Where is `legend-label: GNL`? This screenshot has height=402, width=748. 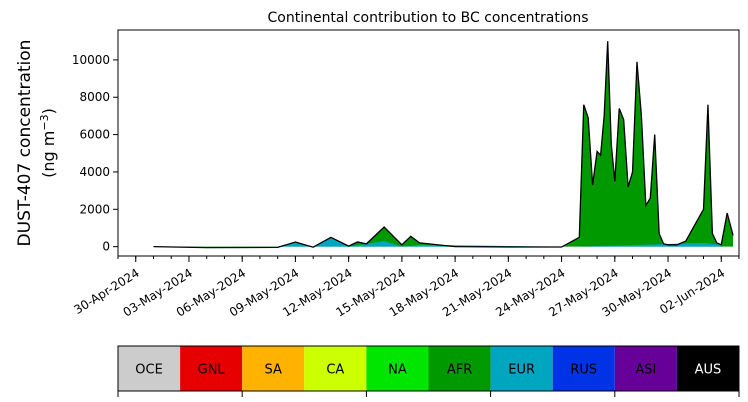 legend-label: GNL is located at coordinates (212, 370).